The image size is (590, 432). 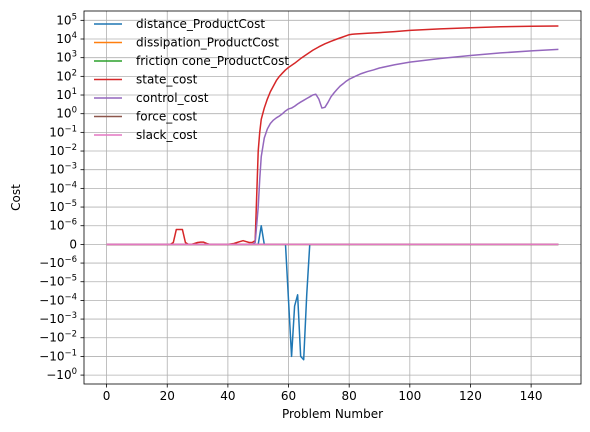 What do you see at coordinates (58, 299) in the screenshot?
I see `y-tick-label: −10−4` at bounding box center [58, 299].